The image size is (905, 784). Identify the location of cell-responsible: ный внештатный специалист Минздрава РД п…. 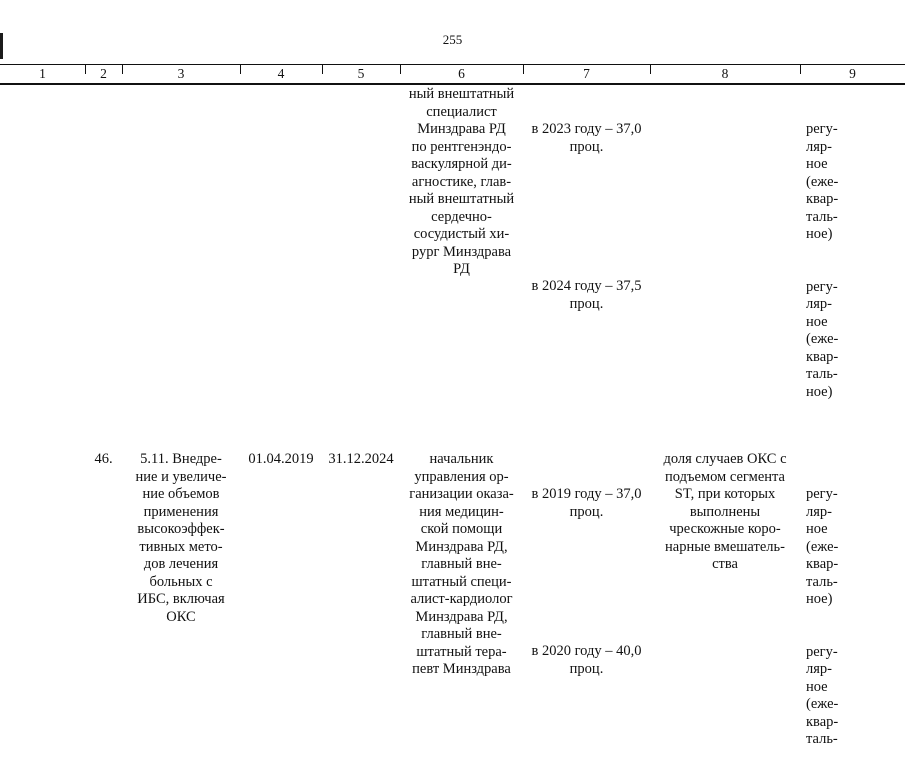
(461, 181).